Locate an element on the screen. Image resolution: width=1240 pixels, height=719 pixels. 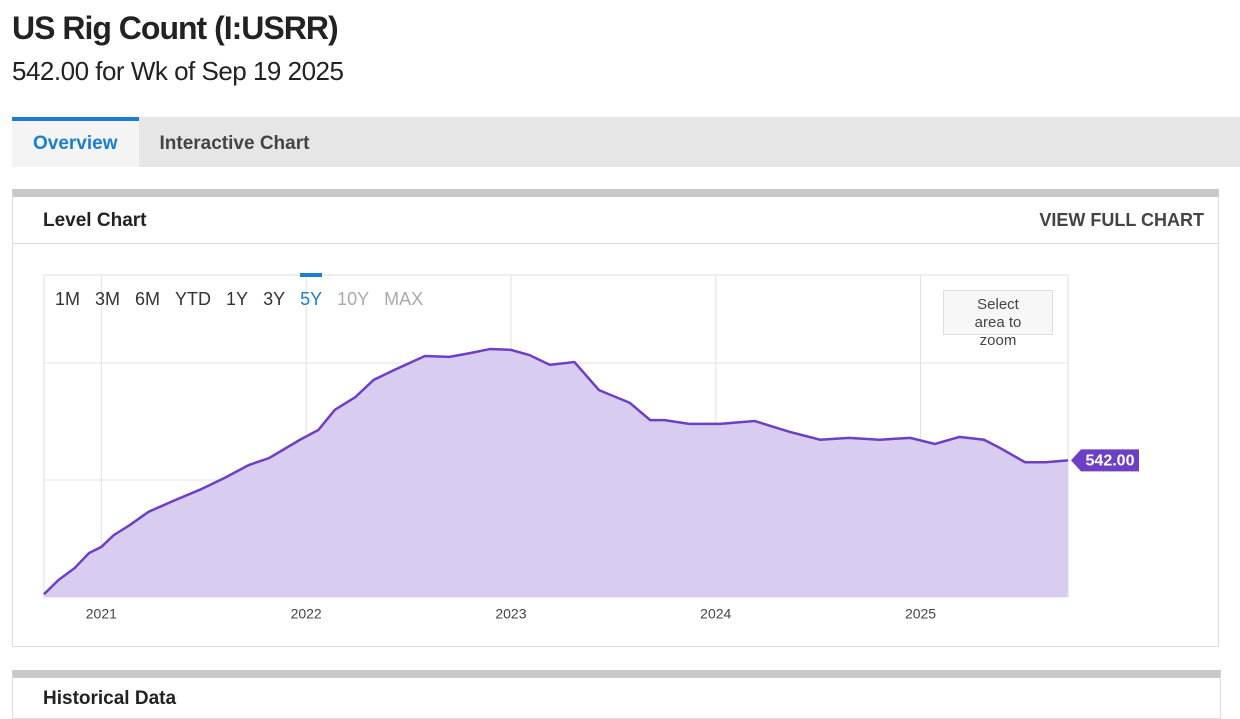
range-button: 1M is located at coordinates (68, 299).